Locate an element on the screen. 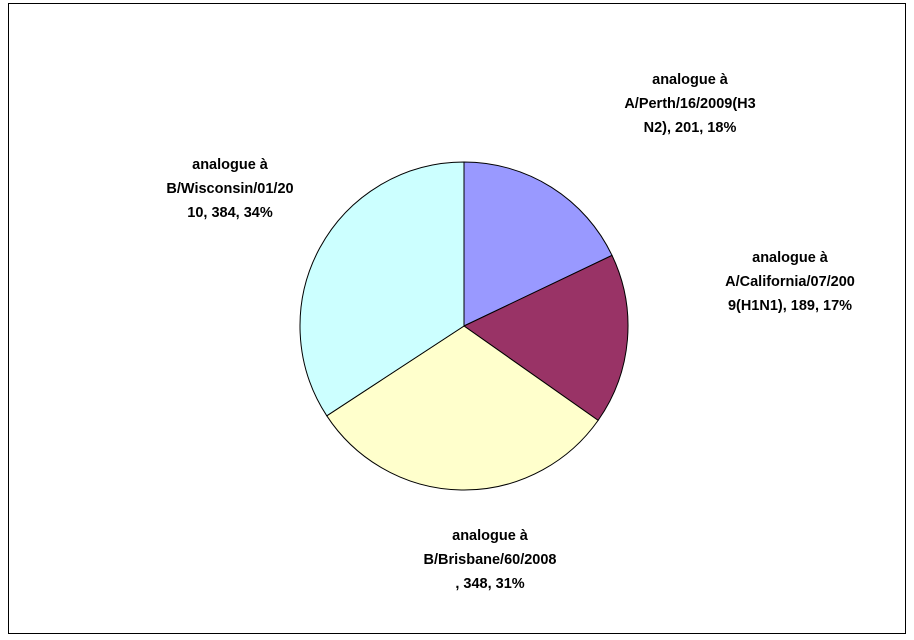 This screenshot has width=914, height=640. data-label: B/Brisbane/60/2008 is located at coordinates (490, 560).